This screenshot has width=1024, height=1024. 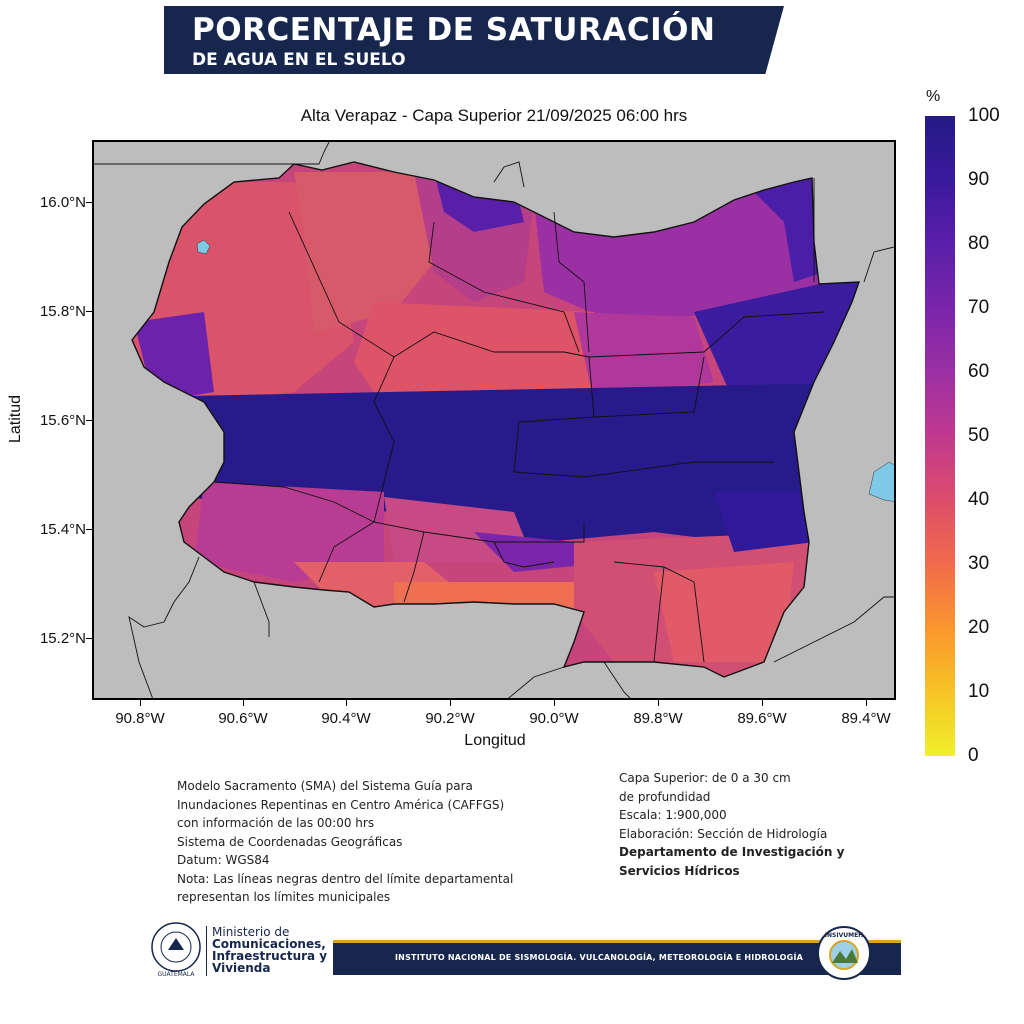 What do you see at coordinates (940, 436) in the screenshot?
I see `colorbar` at bounding box center [940, 436].